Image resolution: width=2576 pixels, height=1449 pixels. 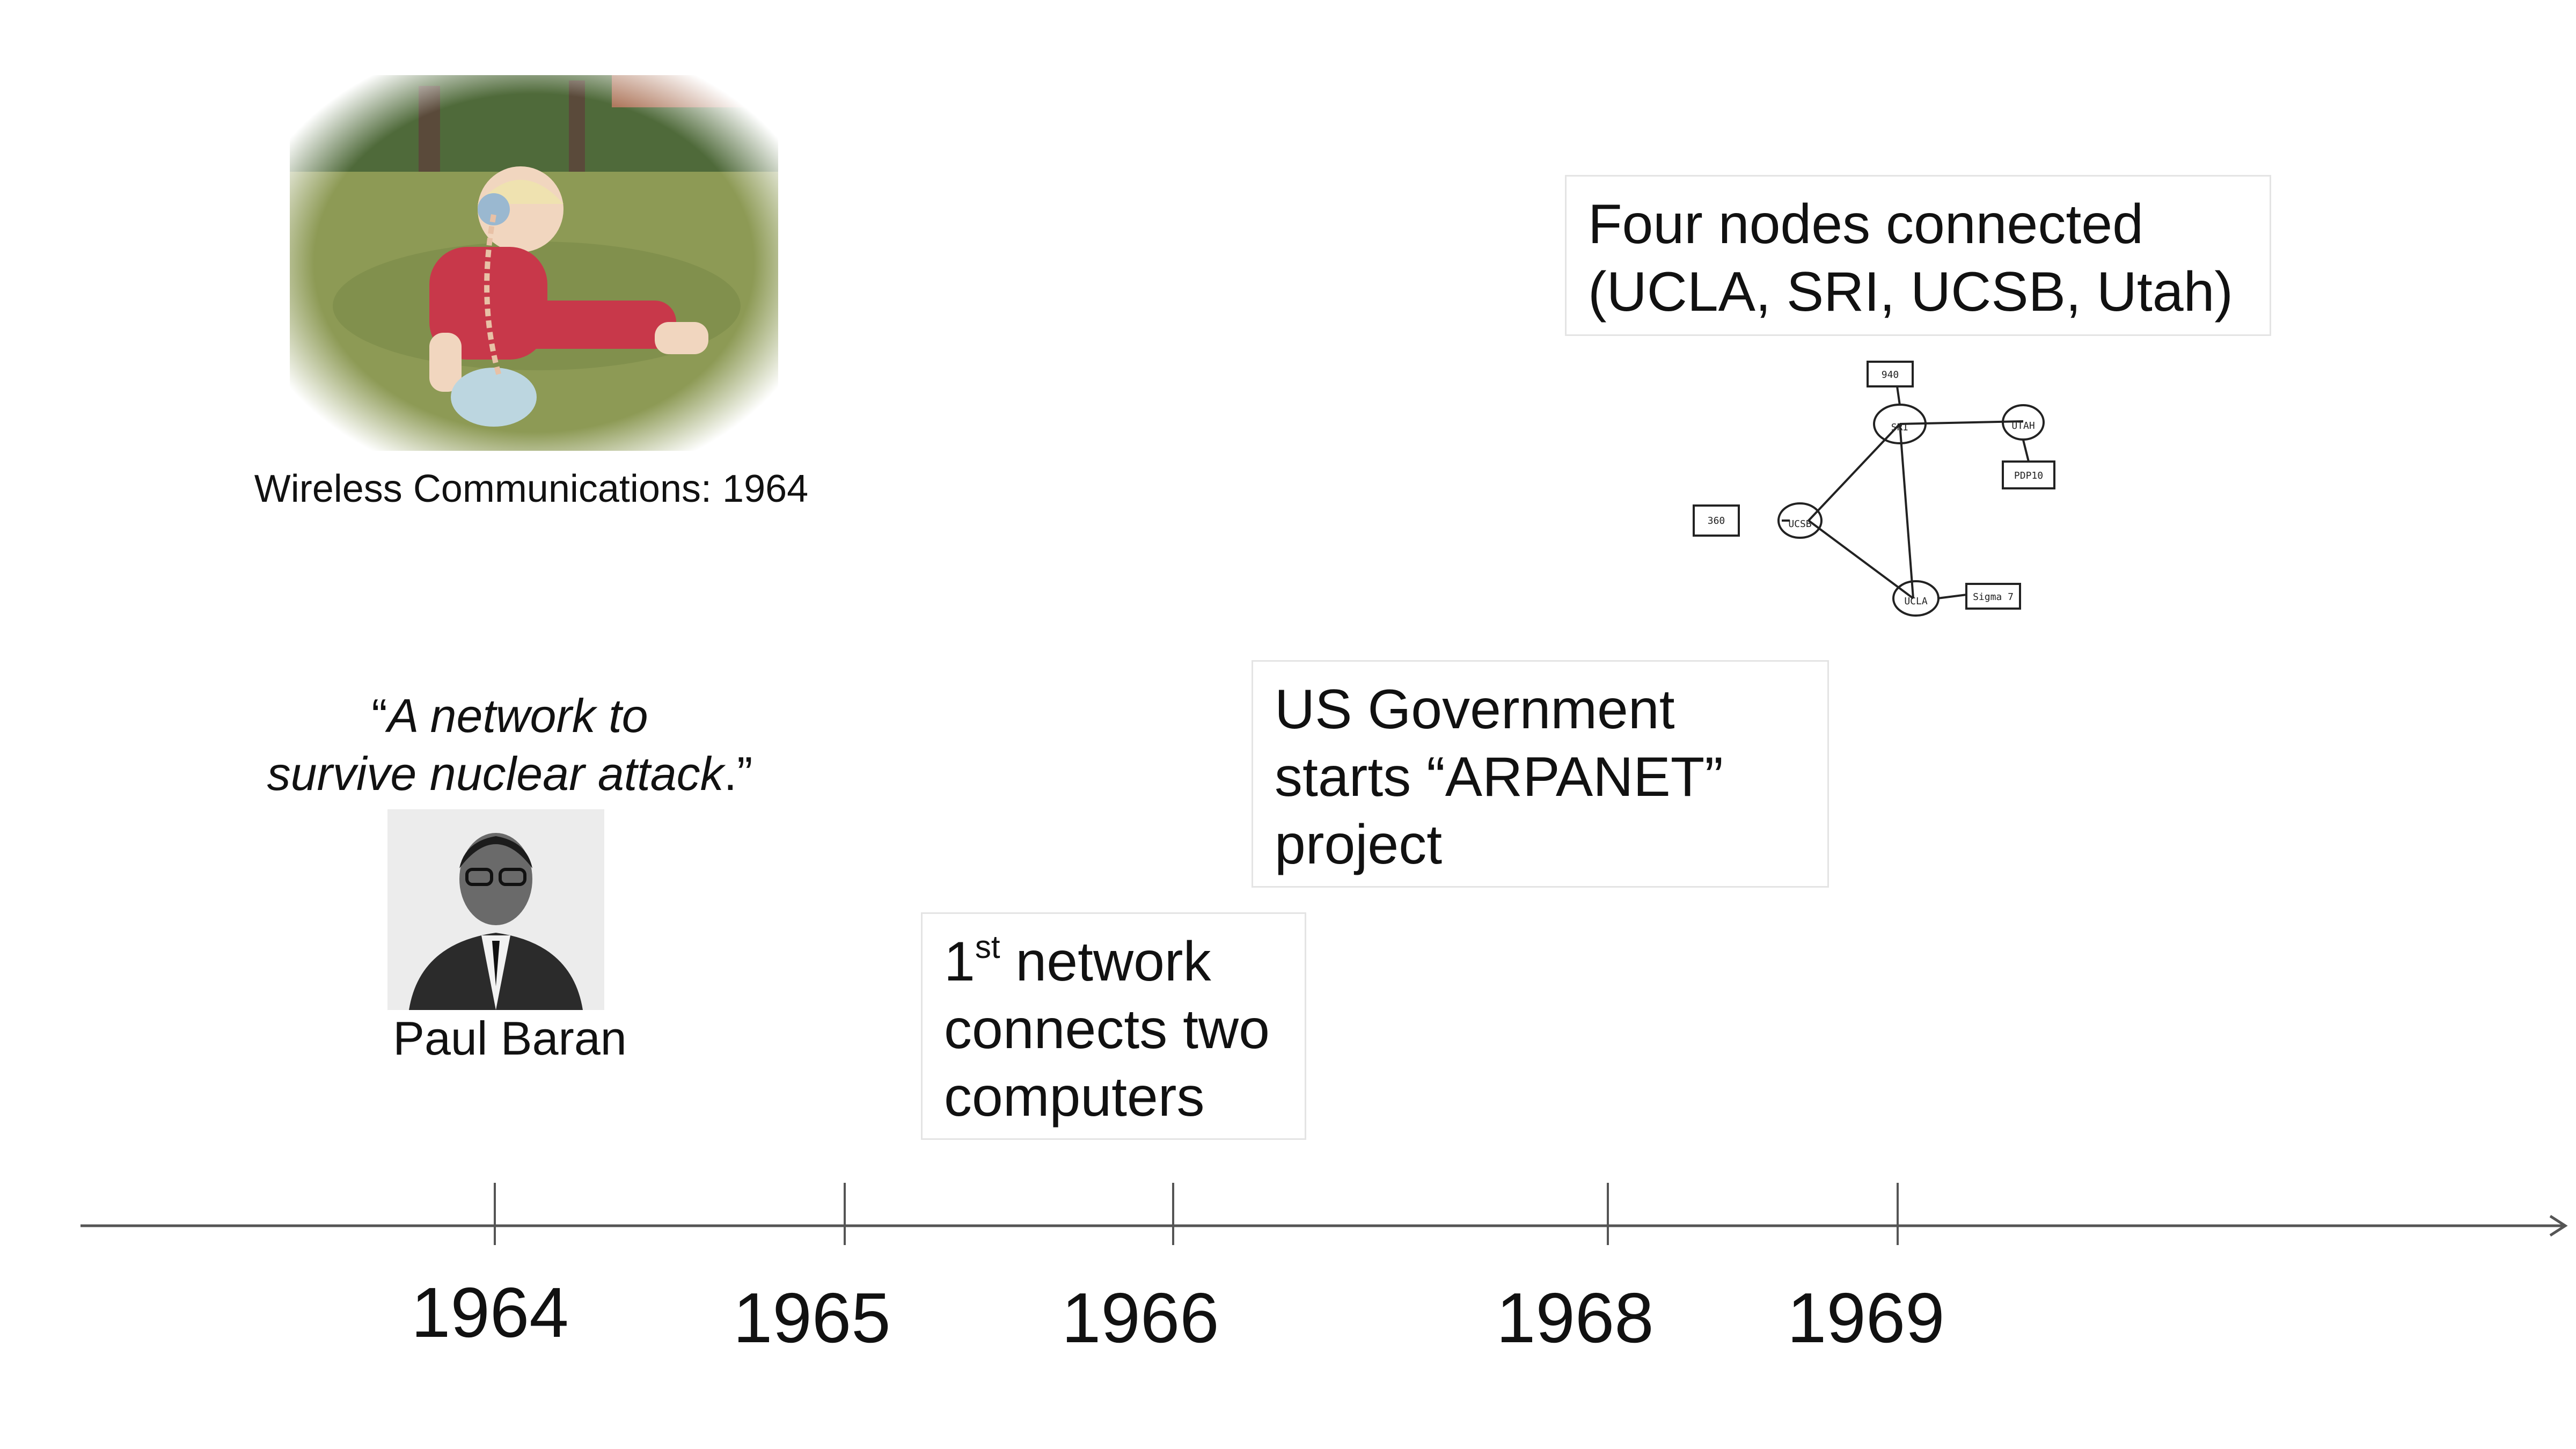 What do you see at coordinates (1874, 489) in the screenshot?
I see `arpanet-sketch: SRI UTAH UCSB UCLA 940 PDP10 360 Sigma 7` at bounding box center [1874, 489].